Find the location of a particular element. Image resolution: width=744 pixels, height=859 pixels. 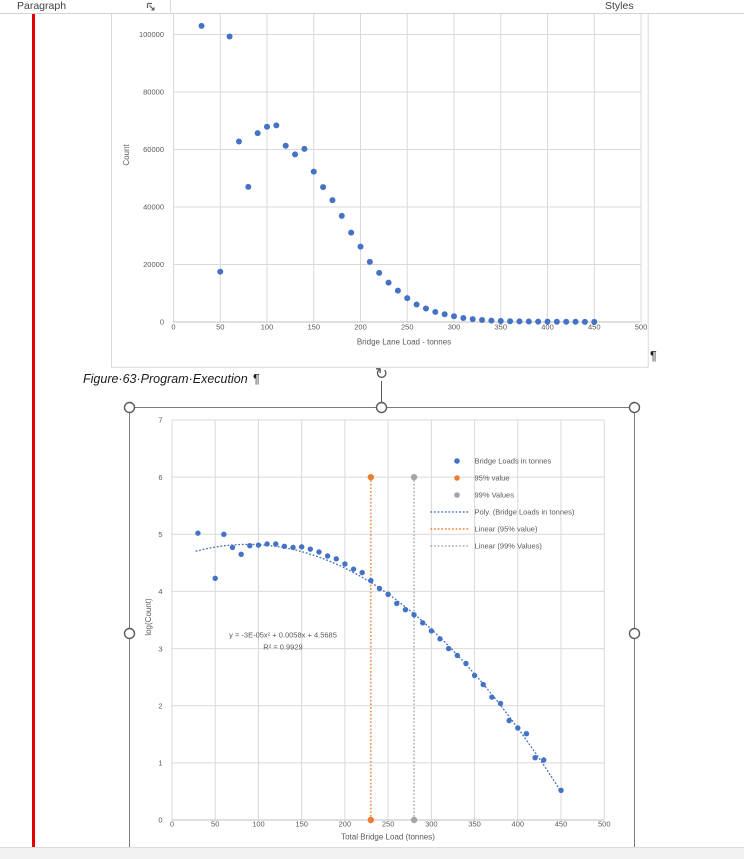

svg-text: 200 is located at coordinates (345, 824).